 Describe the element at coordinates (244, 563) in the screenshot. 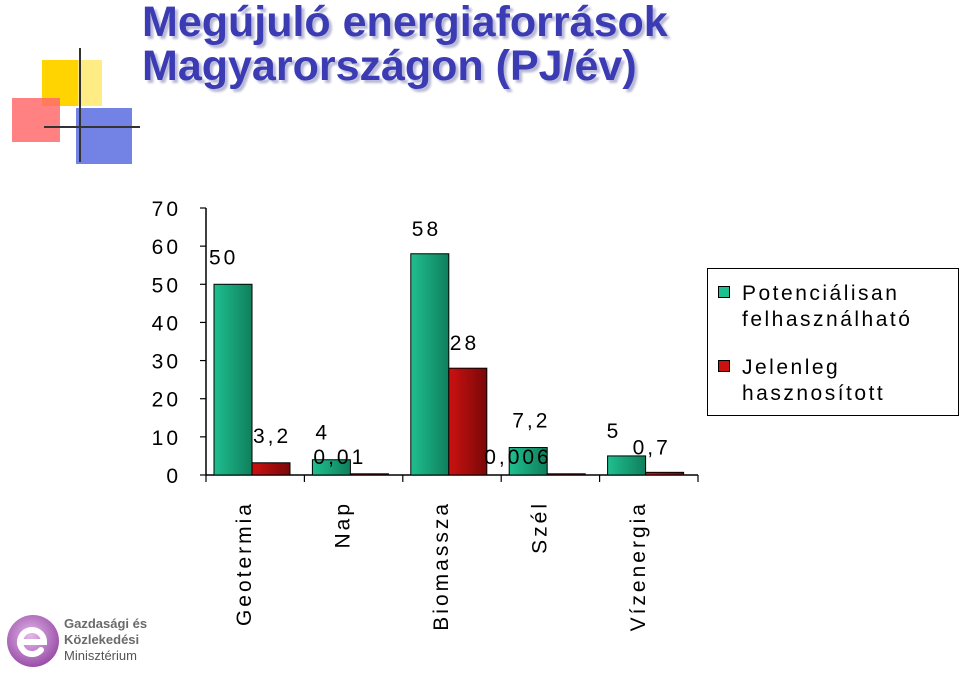

I see `x-category-label: Geotermia` at that location.